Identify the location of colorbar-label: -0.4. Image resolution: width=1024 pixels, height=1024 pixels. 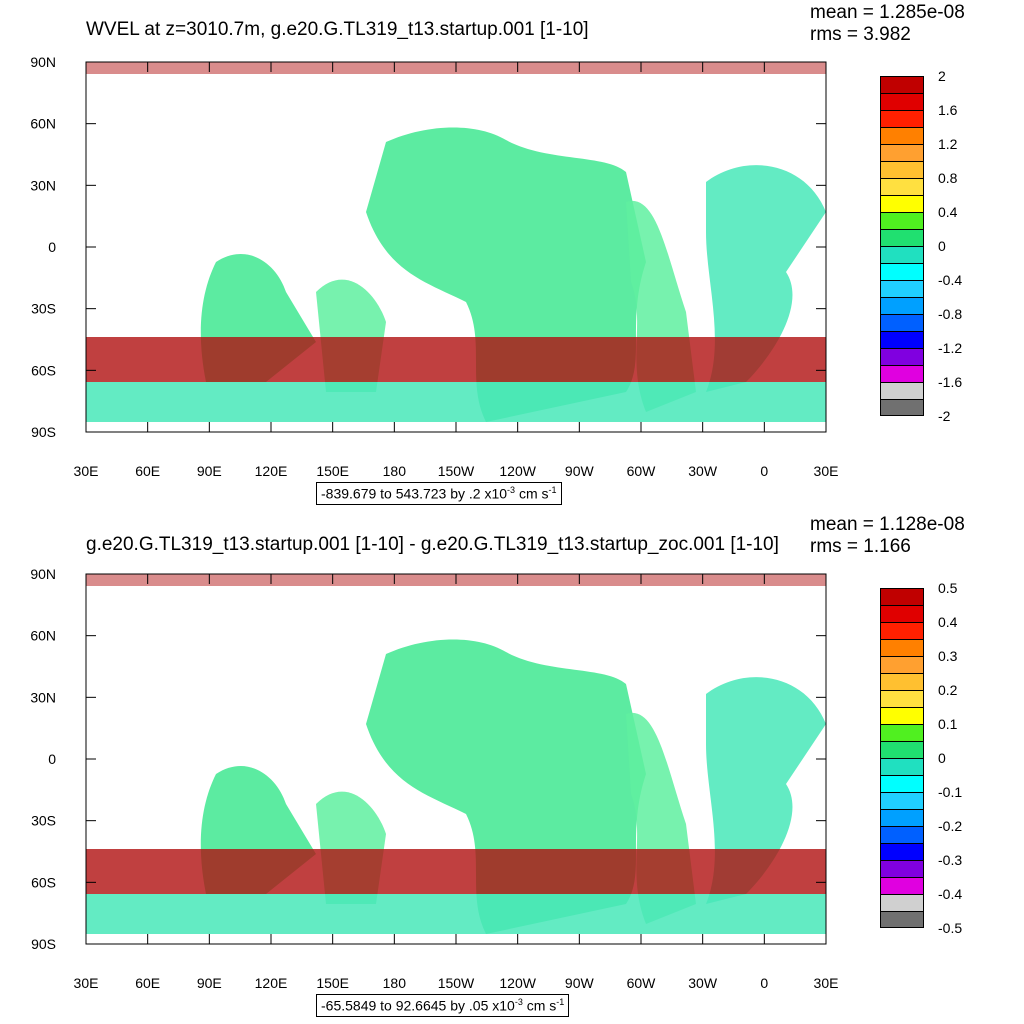
(950, 894).